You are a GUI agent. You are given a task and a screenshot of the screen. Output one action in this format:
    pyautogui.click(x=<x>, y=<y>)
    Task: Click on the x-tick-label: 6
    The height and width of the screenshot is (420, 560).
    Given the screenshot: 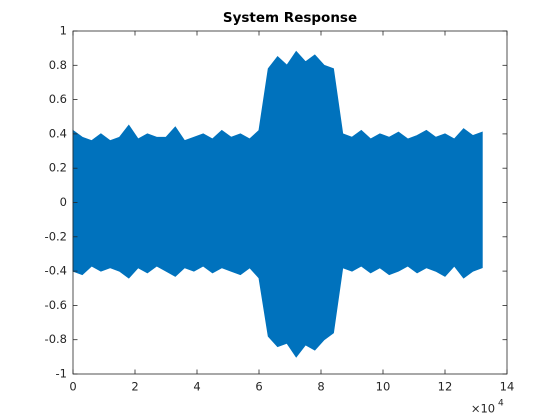 What is the action you would take?
    pyautogui.click(x=258, y=387)
    